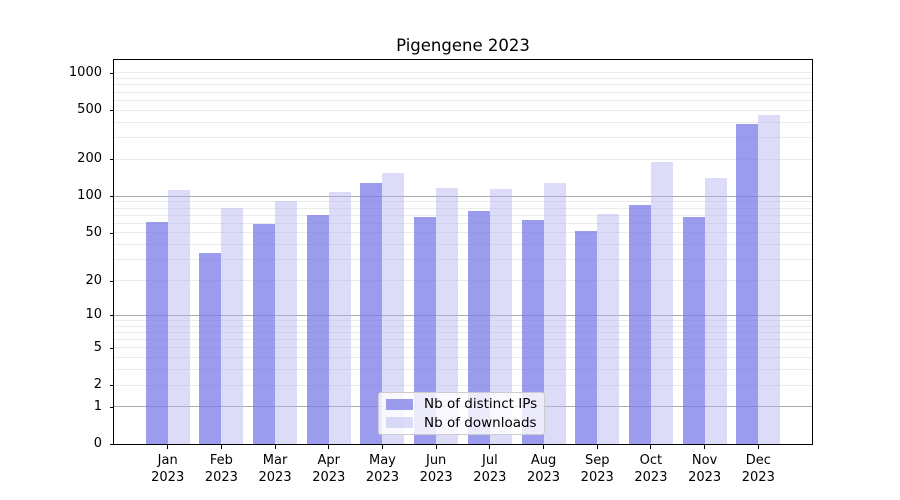 This screenshot has height=500, width=900. Describe the element at coordinates (490, 469) in the screenshot. I see `x-axis-month-label: Jul 2023` at that location.